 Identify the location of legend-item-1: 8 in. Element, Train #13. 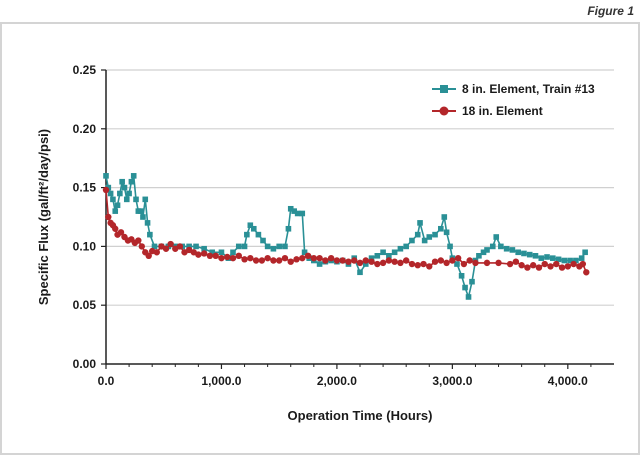
(513, 89).